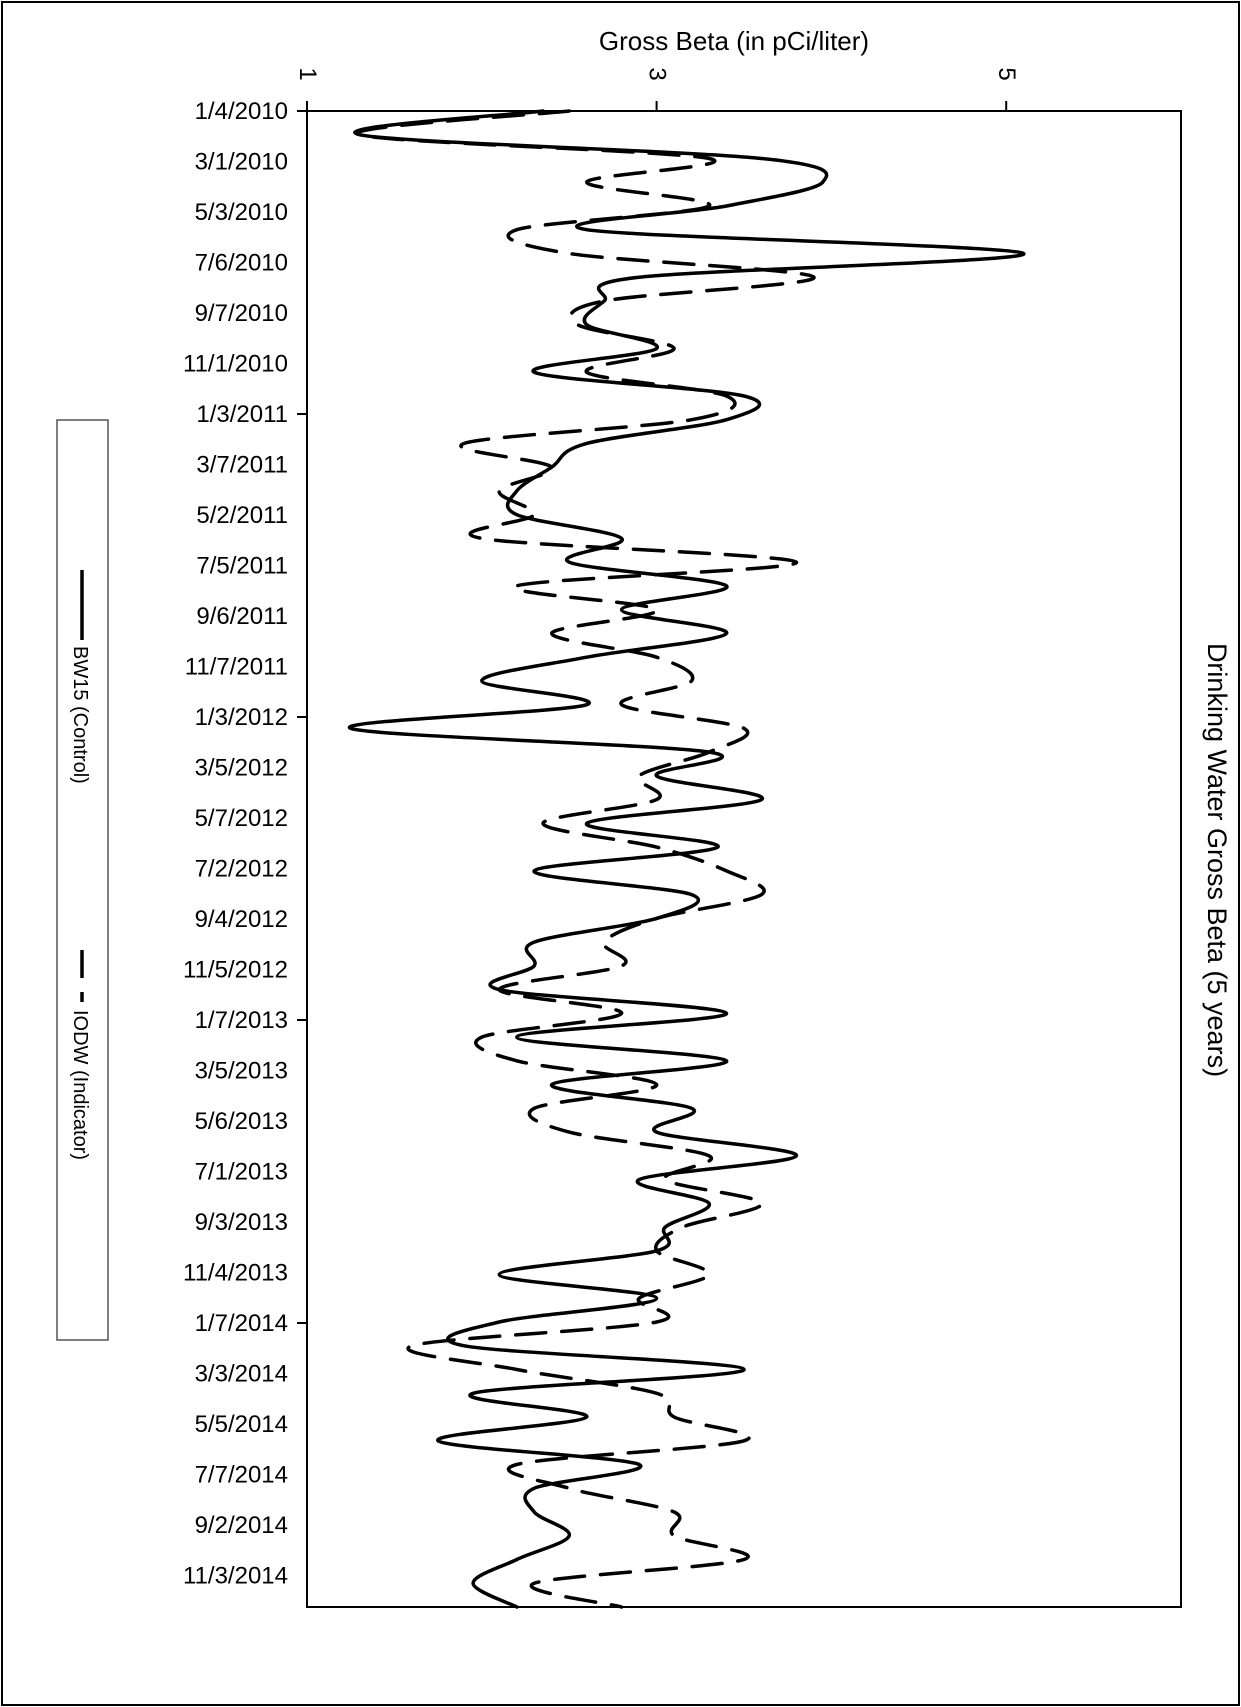 The image size is (1241, 1707). Describe the element at coordinates (242, 515) in the screenshot. I see `time-tick-label-8: 5/2/2011` at that location.